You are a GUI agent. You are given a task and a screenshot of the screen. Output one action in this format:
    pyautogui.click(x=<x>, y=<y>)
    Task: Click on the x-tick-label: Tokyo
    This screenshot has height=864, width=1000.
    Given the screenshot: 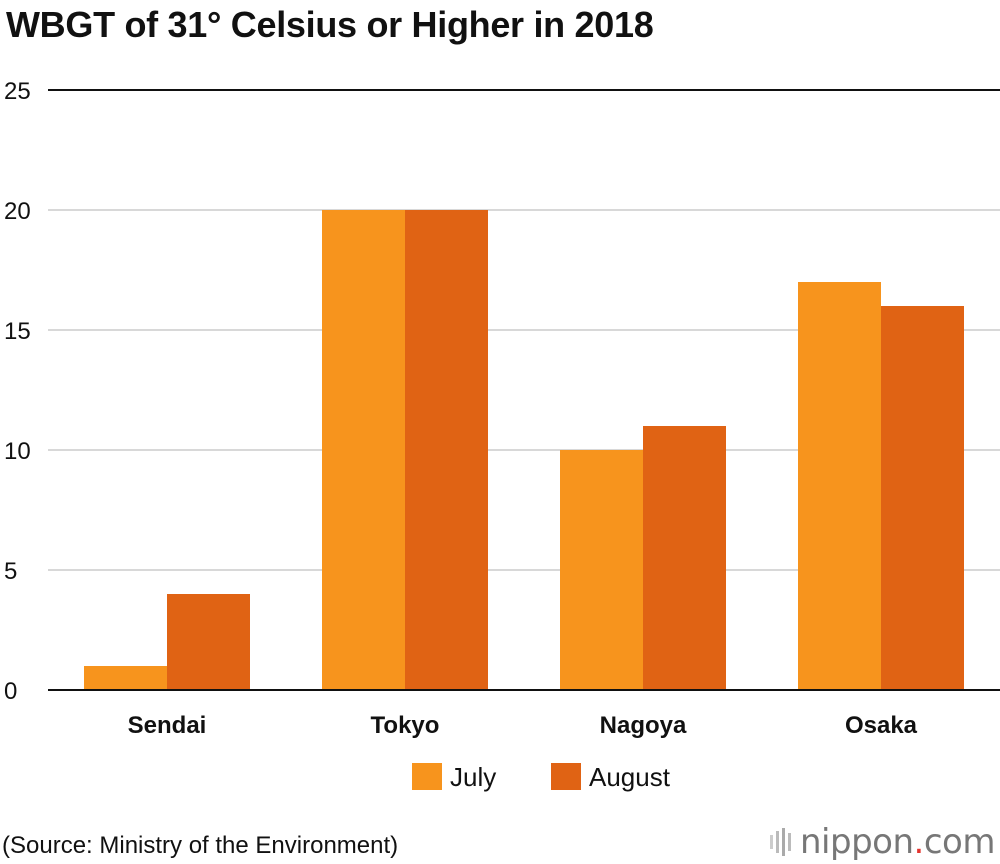 What is the action you would take?
    pyautogui.click(x=405, y=725)
    